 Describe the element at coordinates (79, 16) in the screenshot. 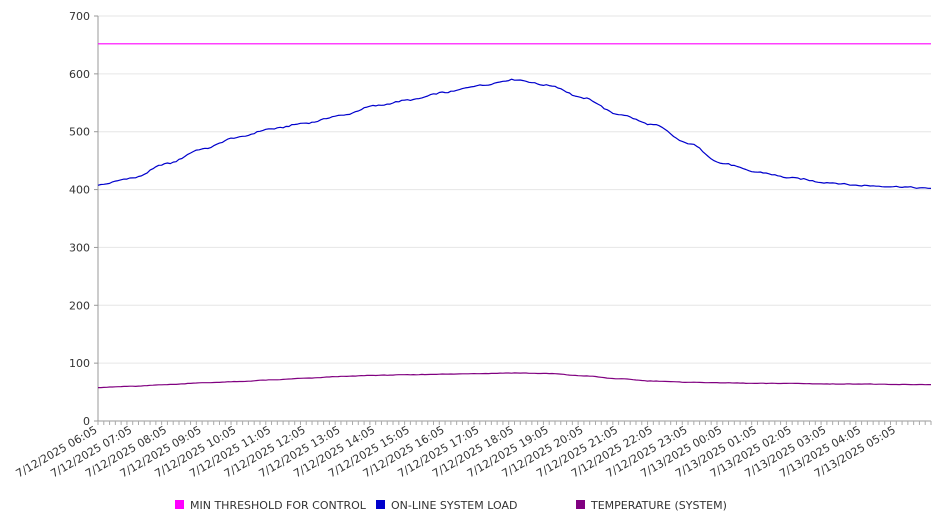

I see `y-tick-label: 700` at that location.